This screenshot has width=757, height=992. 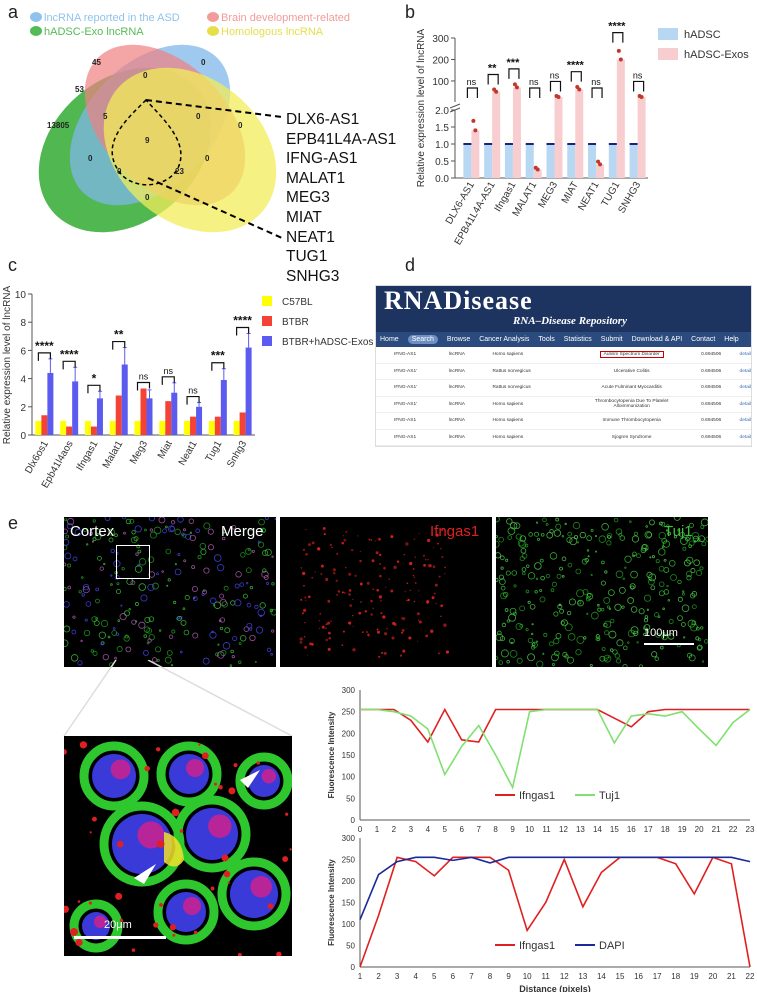 I want to click on table-cell: 0.694506, so click(x=711, y=437).